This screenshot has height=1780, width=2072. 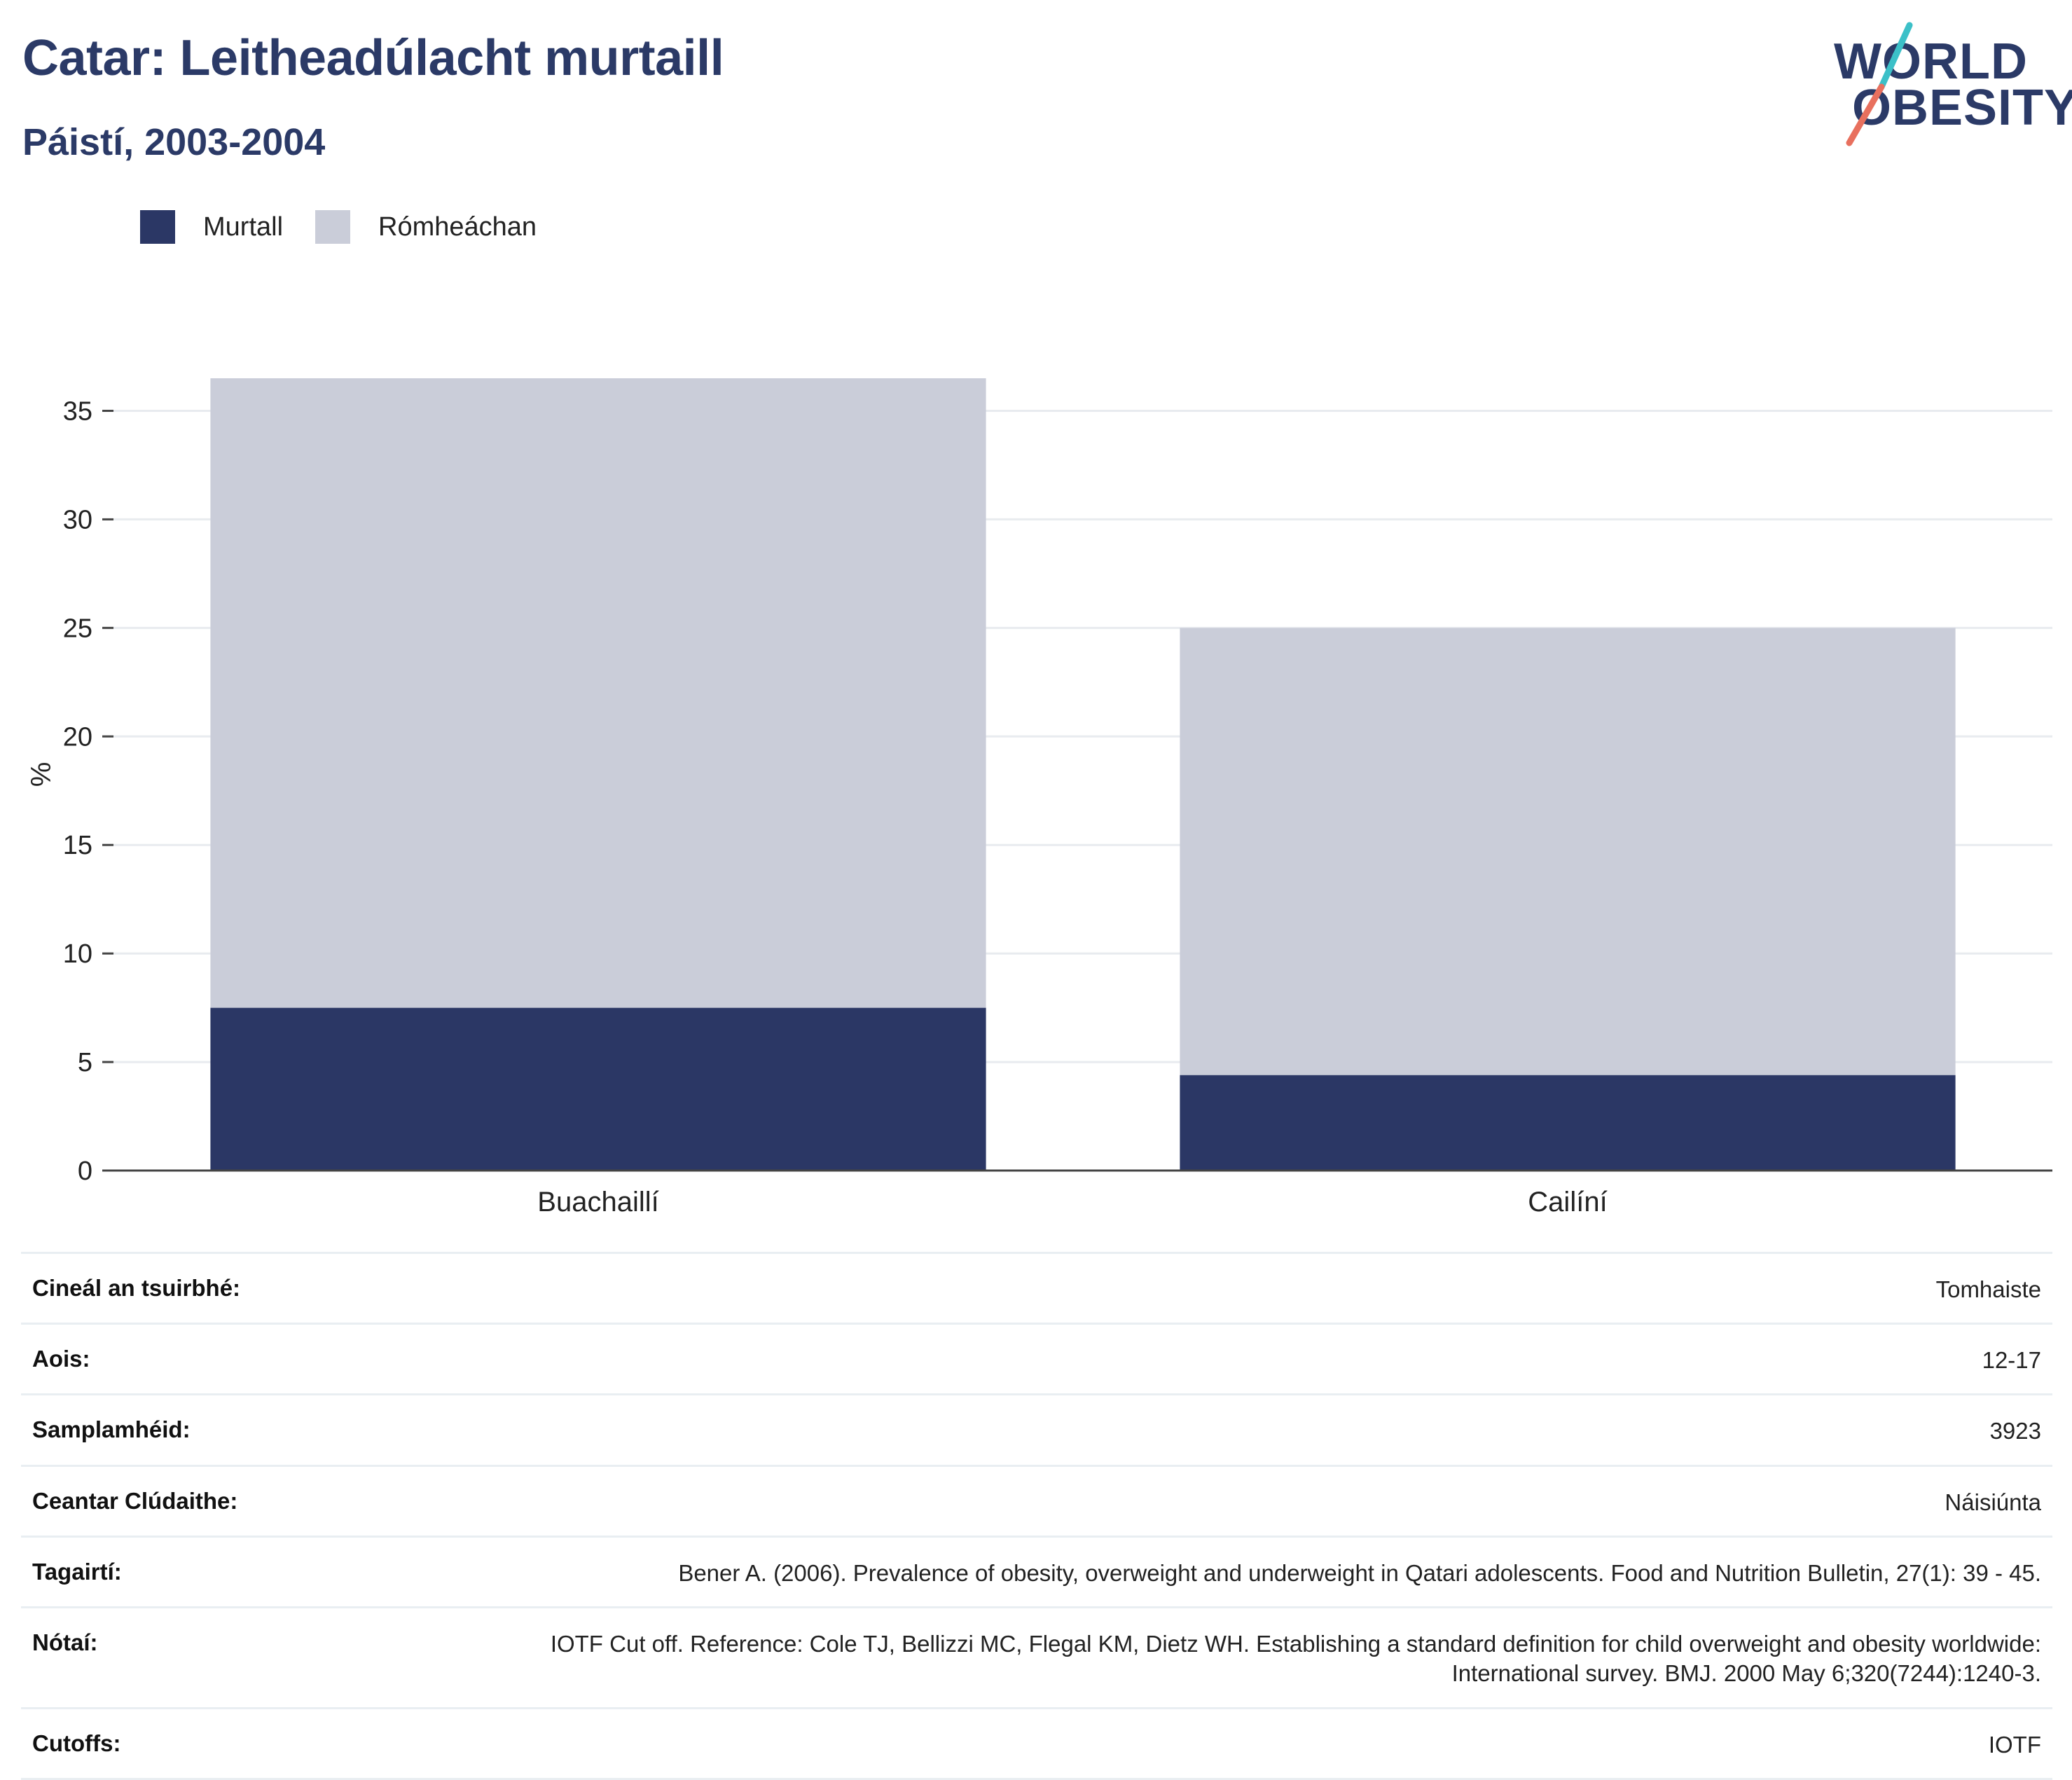 What do you see at coordinates (1037, 1358) in the screenshot?
I see `info-row-age: Aois: 12-17` at bounding box center [1037, 1358].